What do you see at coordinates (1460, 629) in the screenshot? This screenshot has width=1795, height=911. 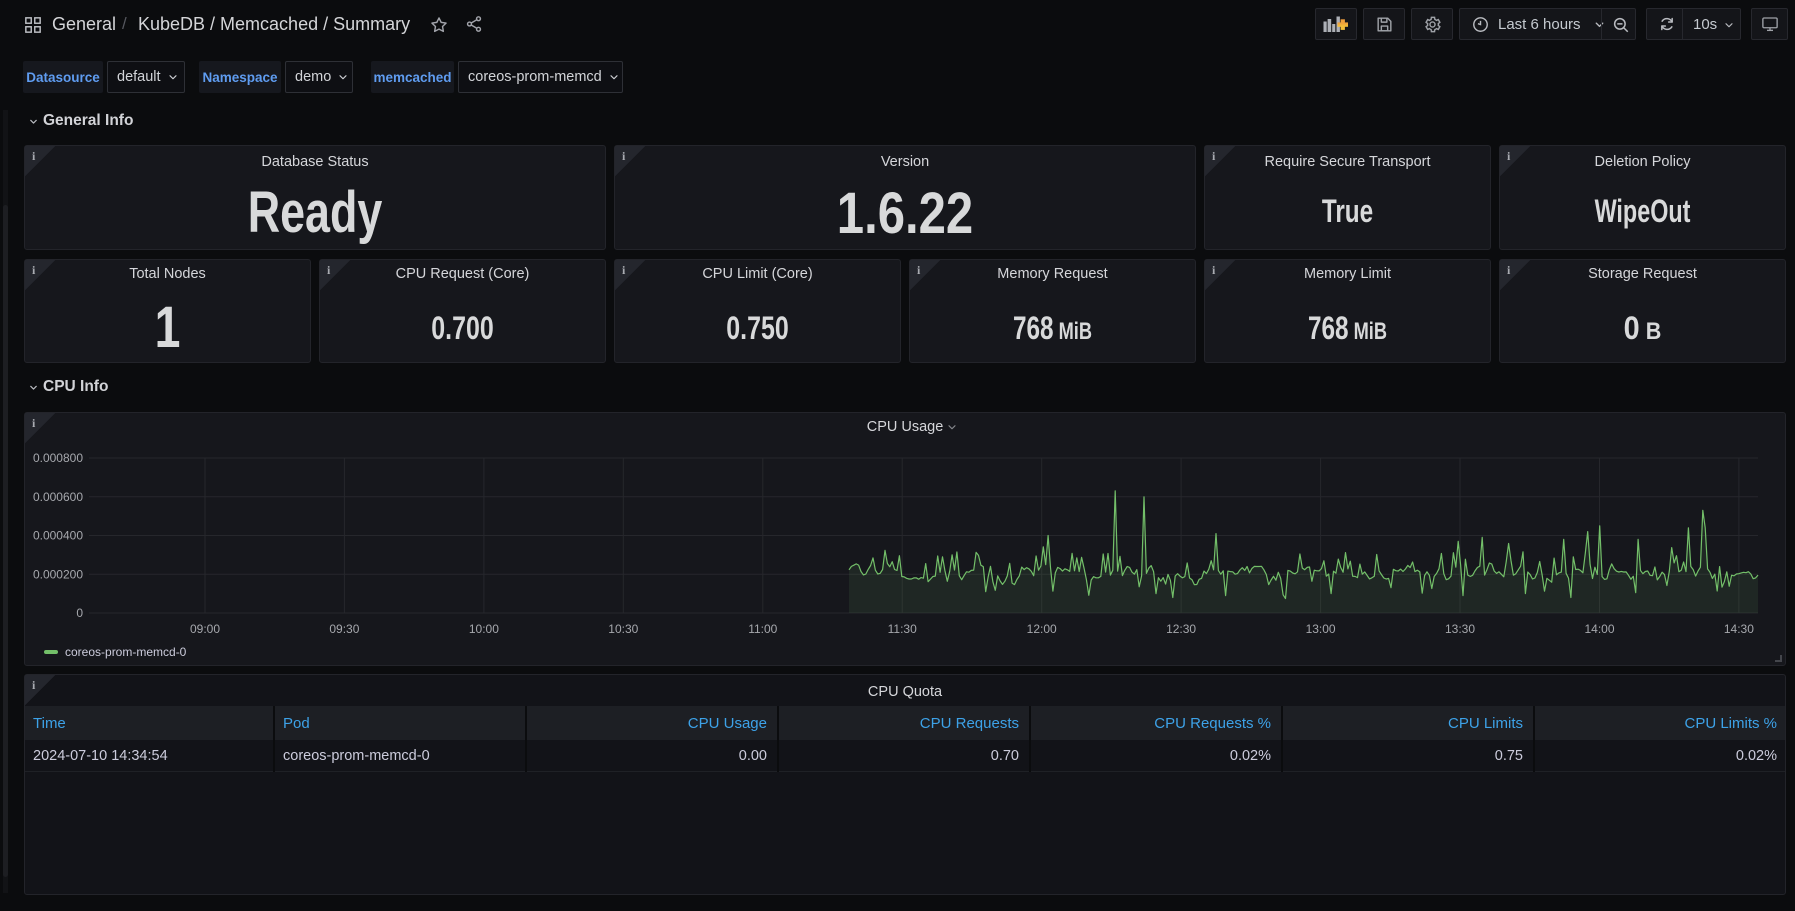 I see `svg-text: 13:30` at bounding box center [1460, 629].